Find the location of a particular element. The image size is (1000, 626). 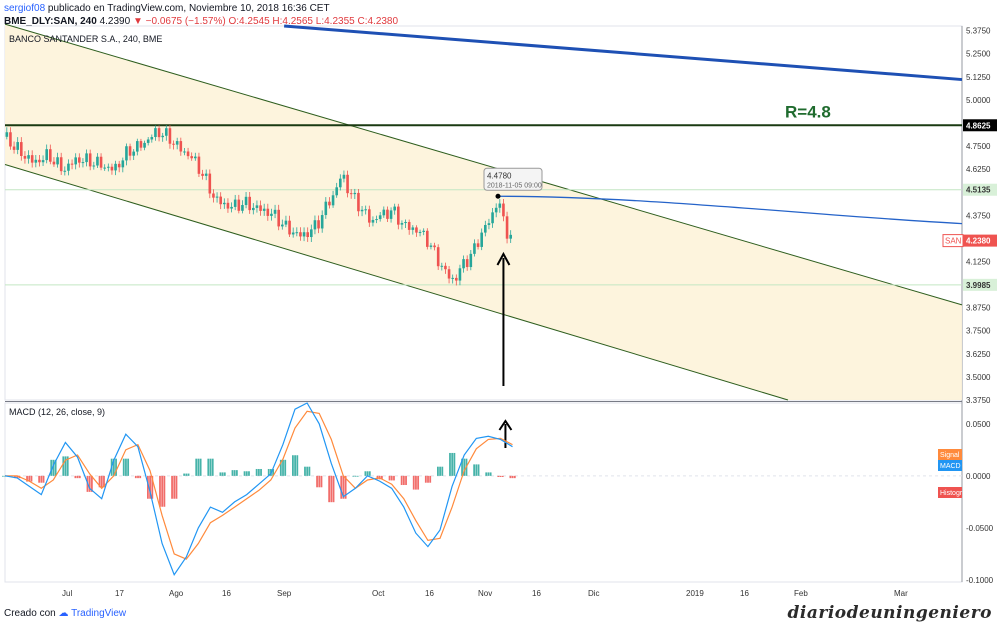

x-tick-label: Oct is located at coordinates (378, 593).